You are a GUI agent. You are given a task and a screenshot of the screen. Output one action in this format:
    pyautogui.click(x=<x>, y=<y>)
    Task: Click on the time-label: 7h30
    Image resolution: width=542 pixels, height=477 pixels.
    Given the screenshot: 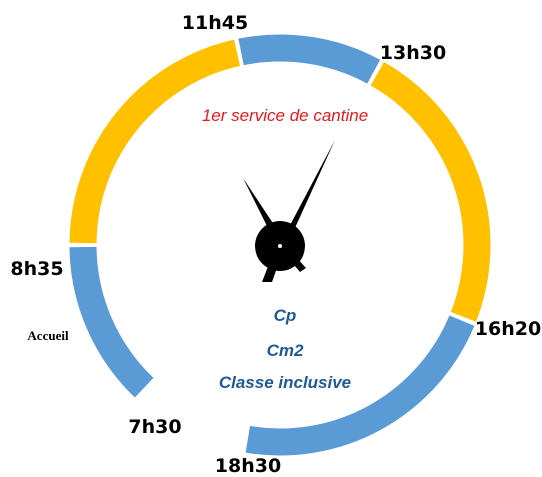 What is the action you would take?
    pyautogui.click(x=154, y=427)
    